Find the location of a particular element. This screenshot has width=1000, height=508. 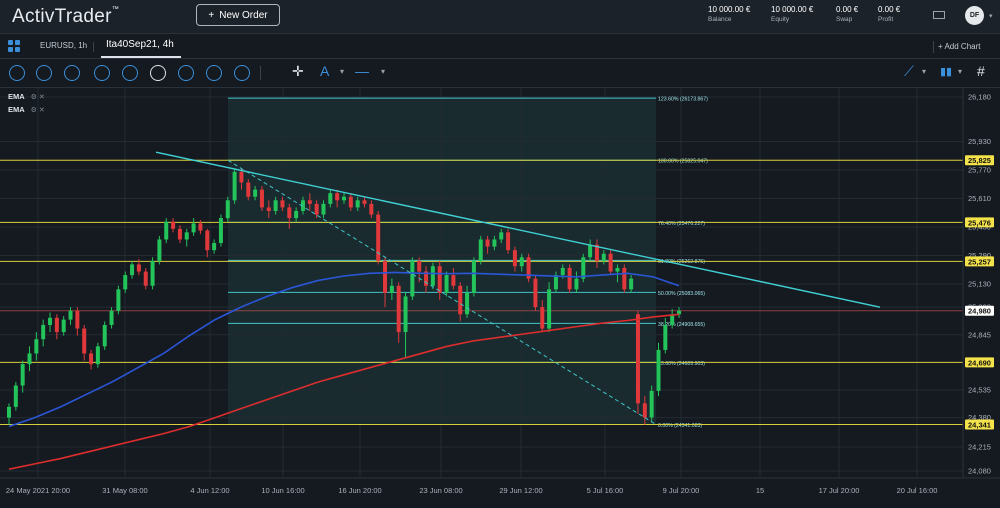

price-tick-label: 24,380 is located at coordinates (979, 417).